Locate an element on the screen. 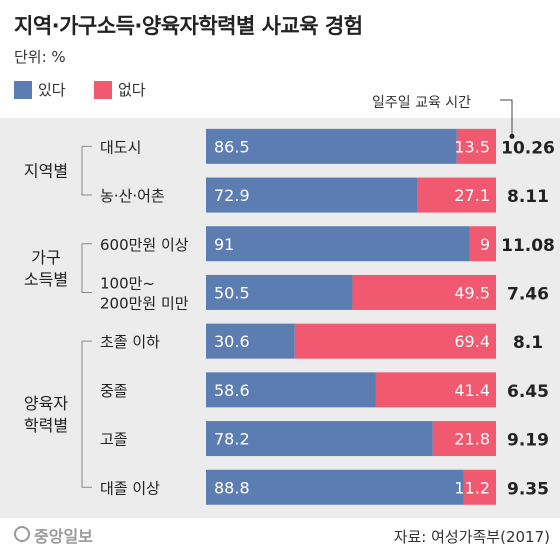 The width and height of the screenshot is (560, 558). hours-value-4: 8.1 is located at coordinates (528, 343).